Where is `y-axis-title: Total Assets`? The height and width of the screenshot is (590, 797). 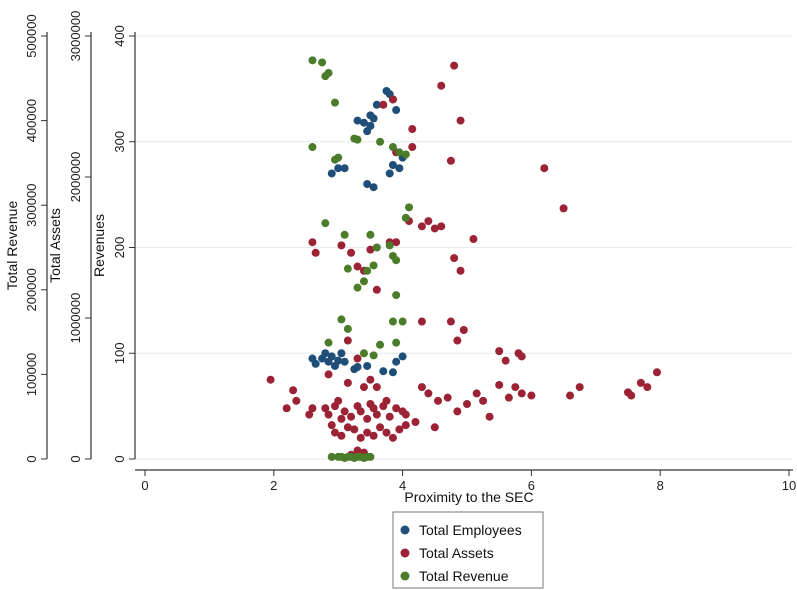
y-axis-title: Total Assets is located at coordinates (55, 245).